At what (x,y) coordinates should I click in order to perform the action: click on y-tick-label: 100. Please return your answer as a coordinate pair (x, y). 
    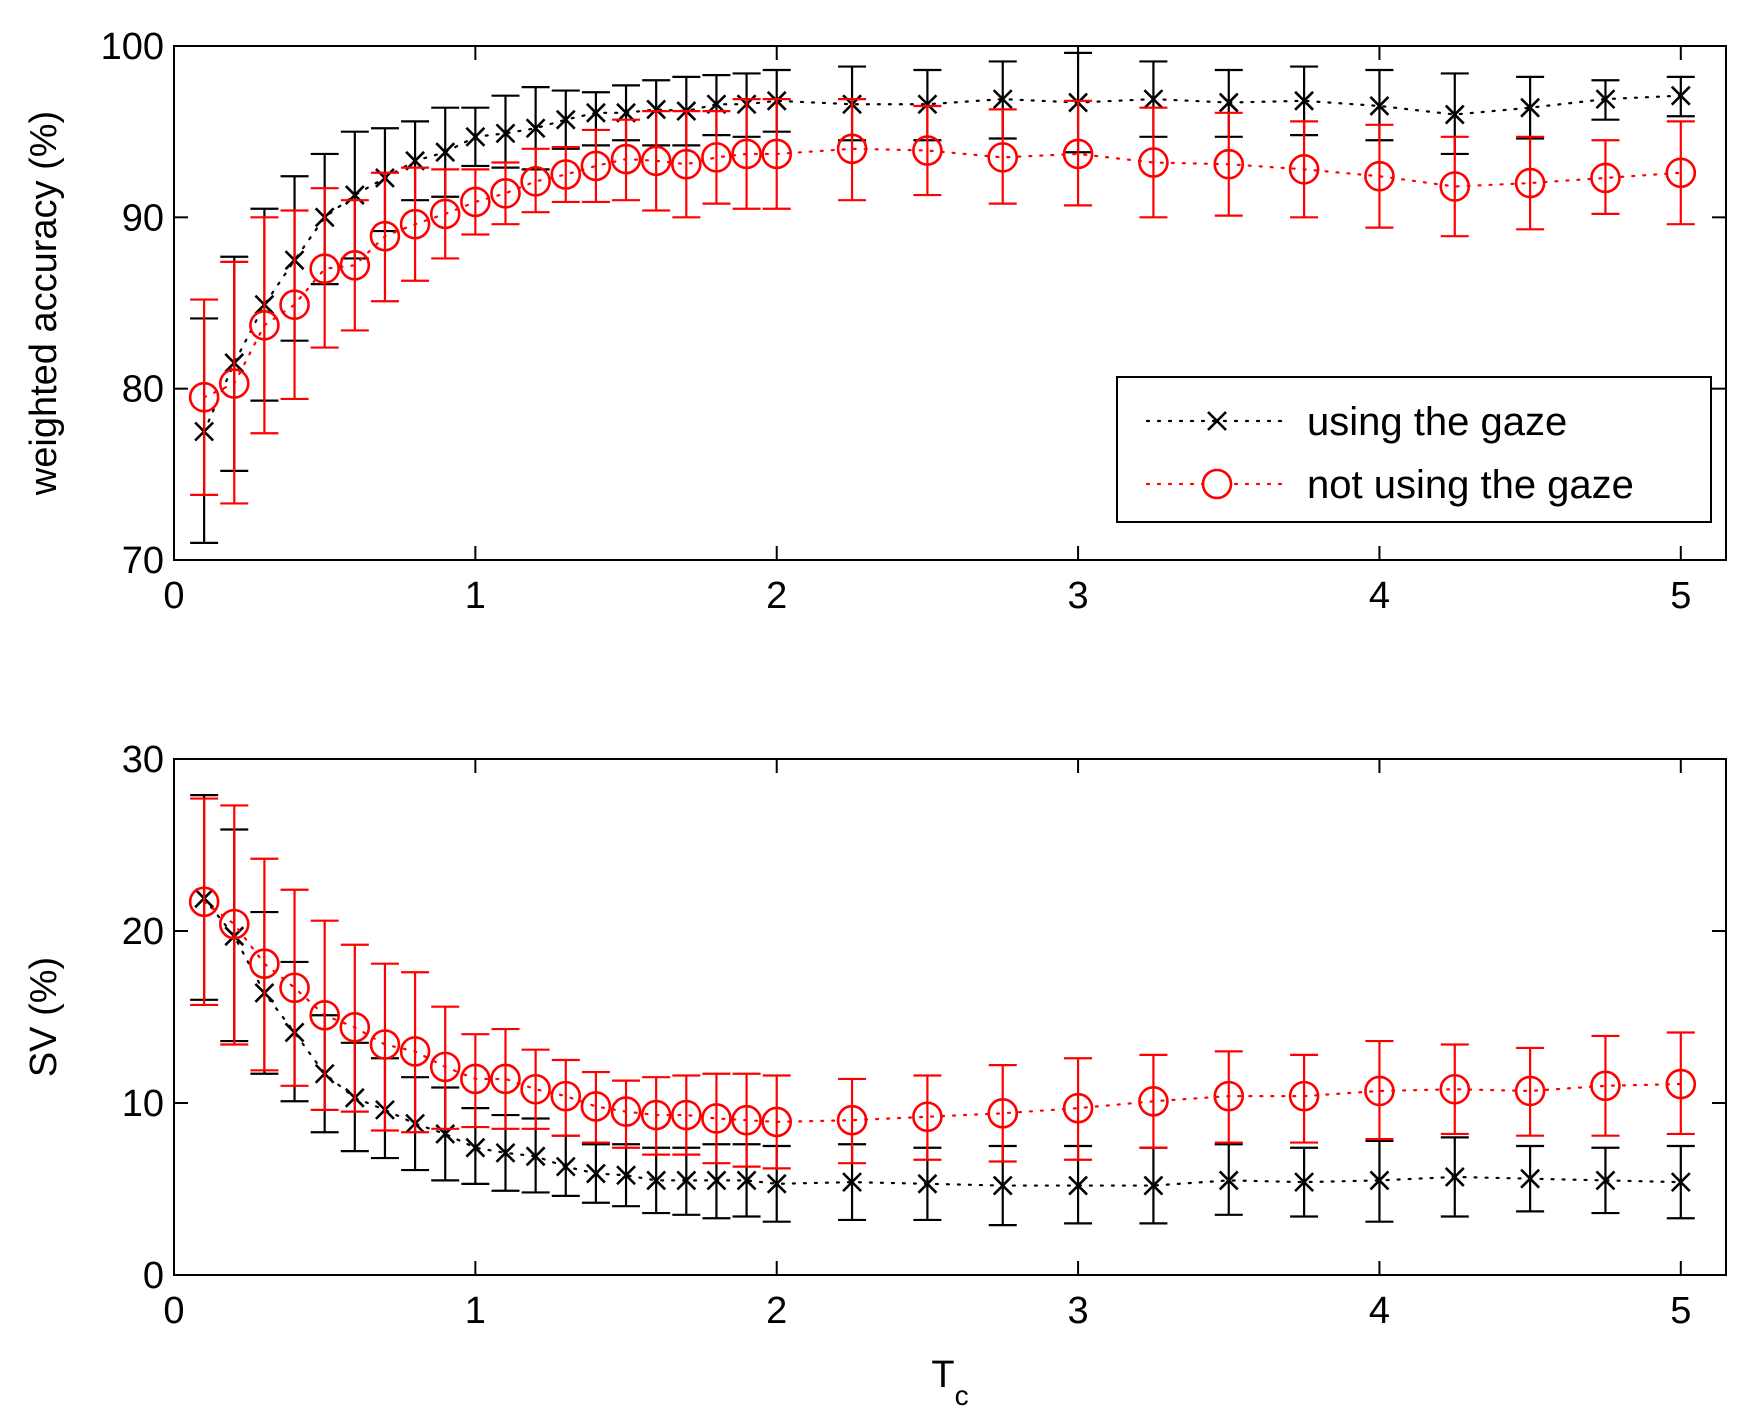
    Looking at the image, I should click on (132, 47).